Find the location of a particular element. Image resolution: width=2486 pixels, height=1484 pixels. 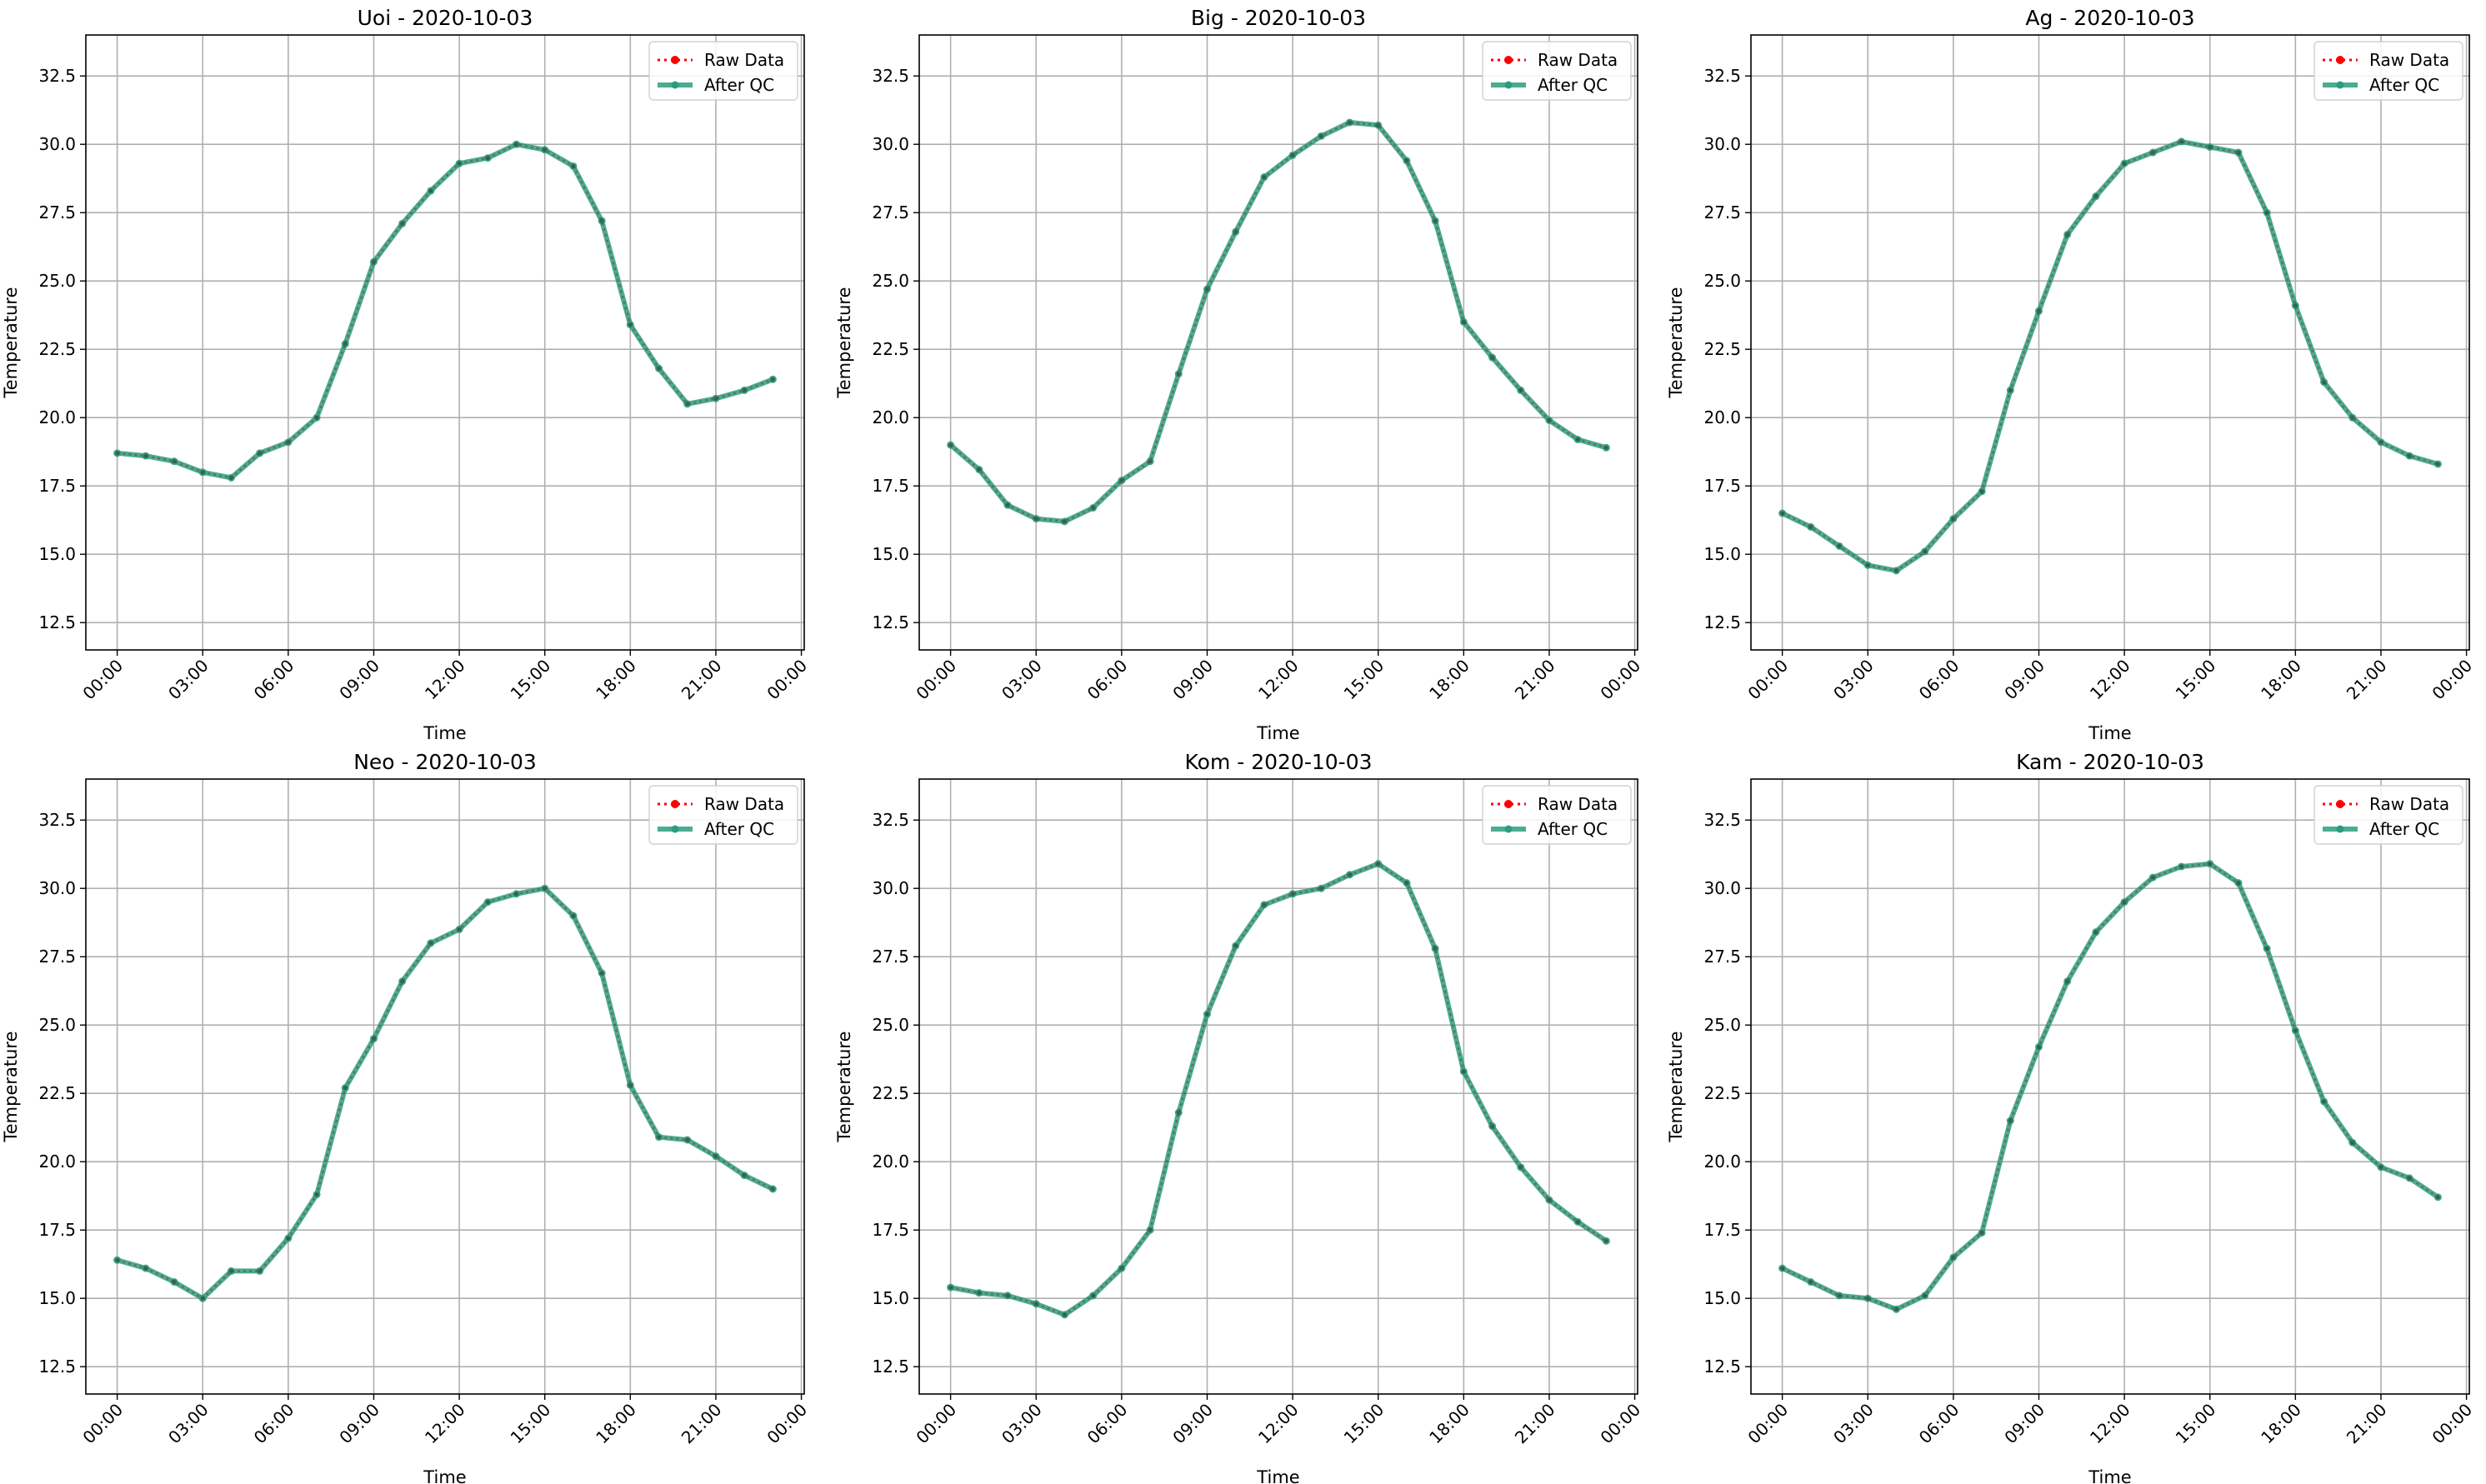

chart-title: Ag - 2020-10-03 is located at coordinates (2109, 18).